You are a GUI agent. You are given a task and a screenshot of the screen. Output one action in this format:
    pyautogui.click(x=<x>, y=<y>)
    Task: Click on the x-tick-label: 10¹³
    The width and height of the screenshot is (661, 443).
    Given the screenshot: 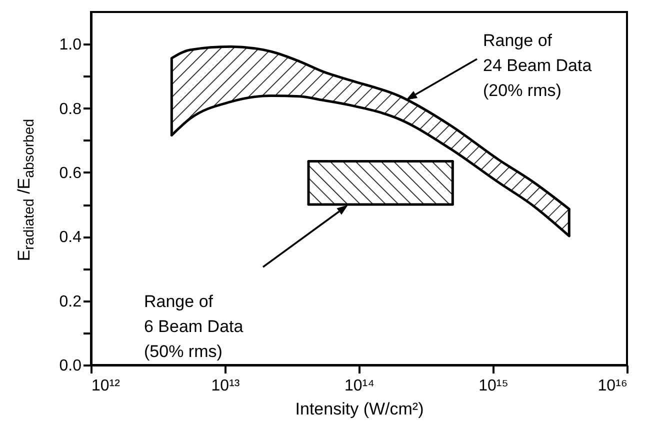 What is the action you would take?
    pyautogui.click(x=225, y=386)
    